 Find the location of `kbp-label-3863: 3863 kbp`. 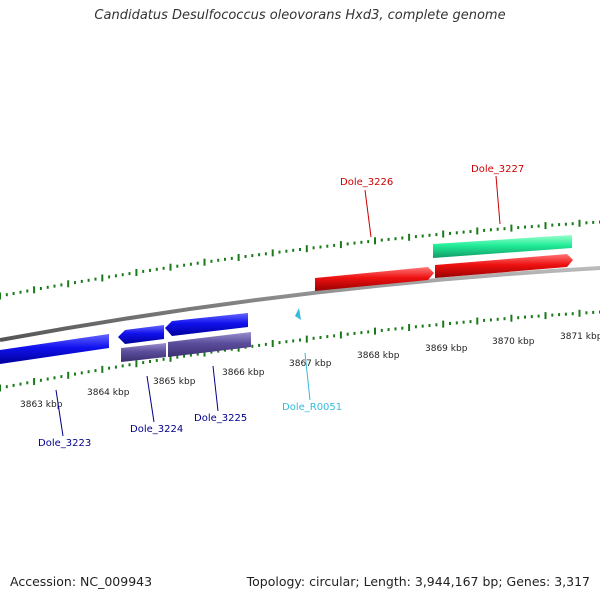

kbp-label-3863: 3863 kbp is located at coordinates (41, 405).